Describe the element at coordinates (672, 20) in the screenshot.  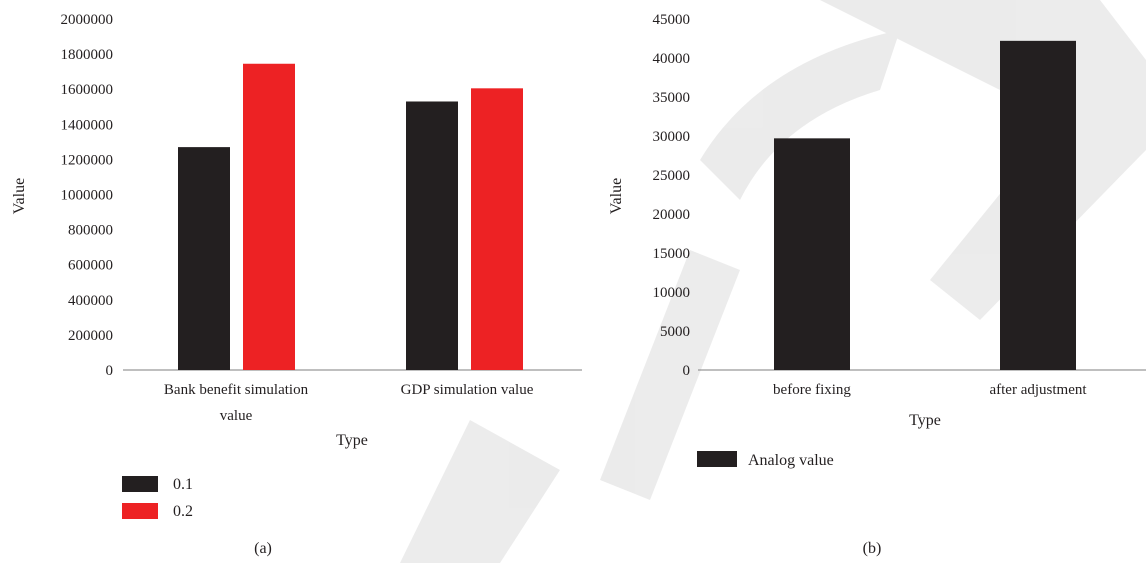
I see `y-tick-label: 45000` at that location.